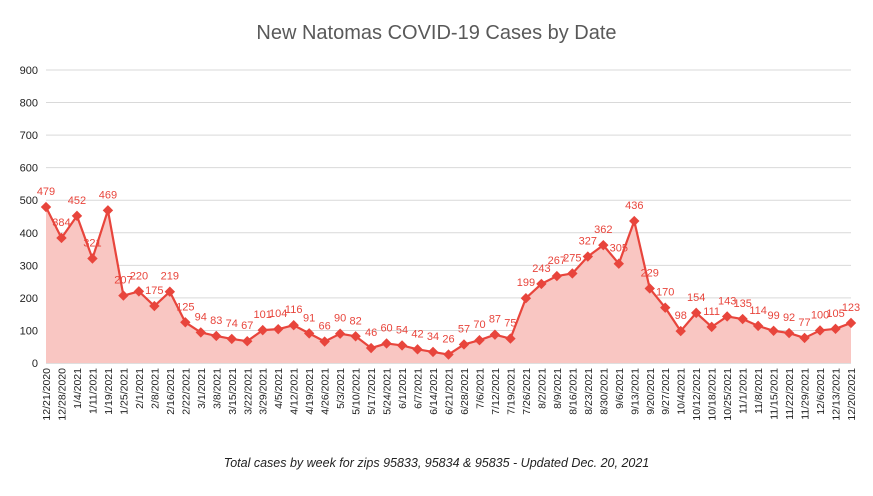  I want to click on y-tick-label: 400, so click(29, 234).